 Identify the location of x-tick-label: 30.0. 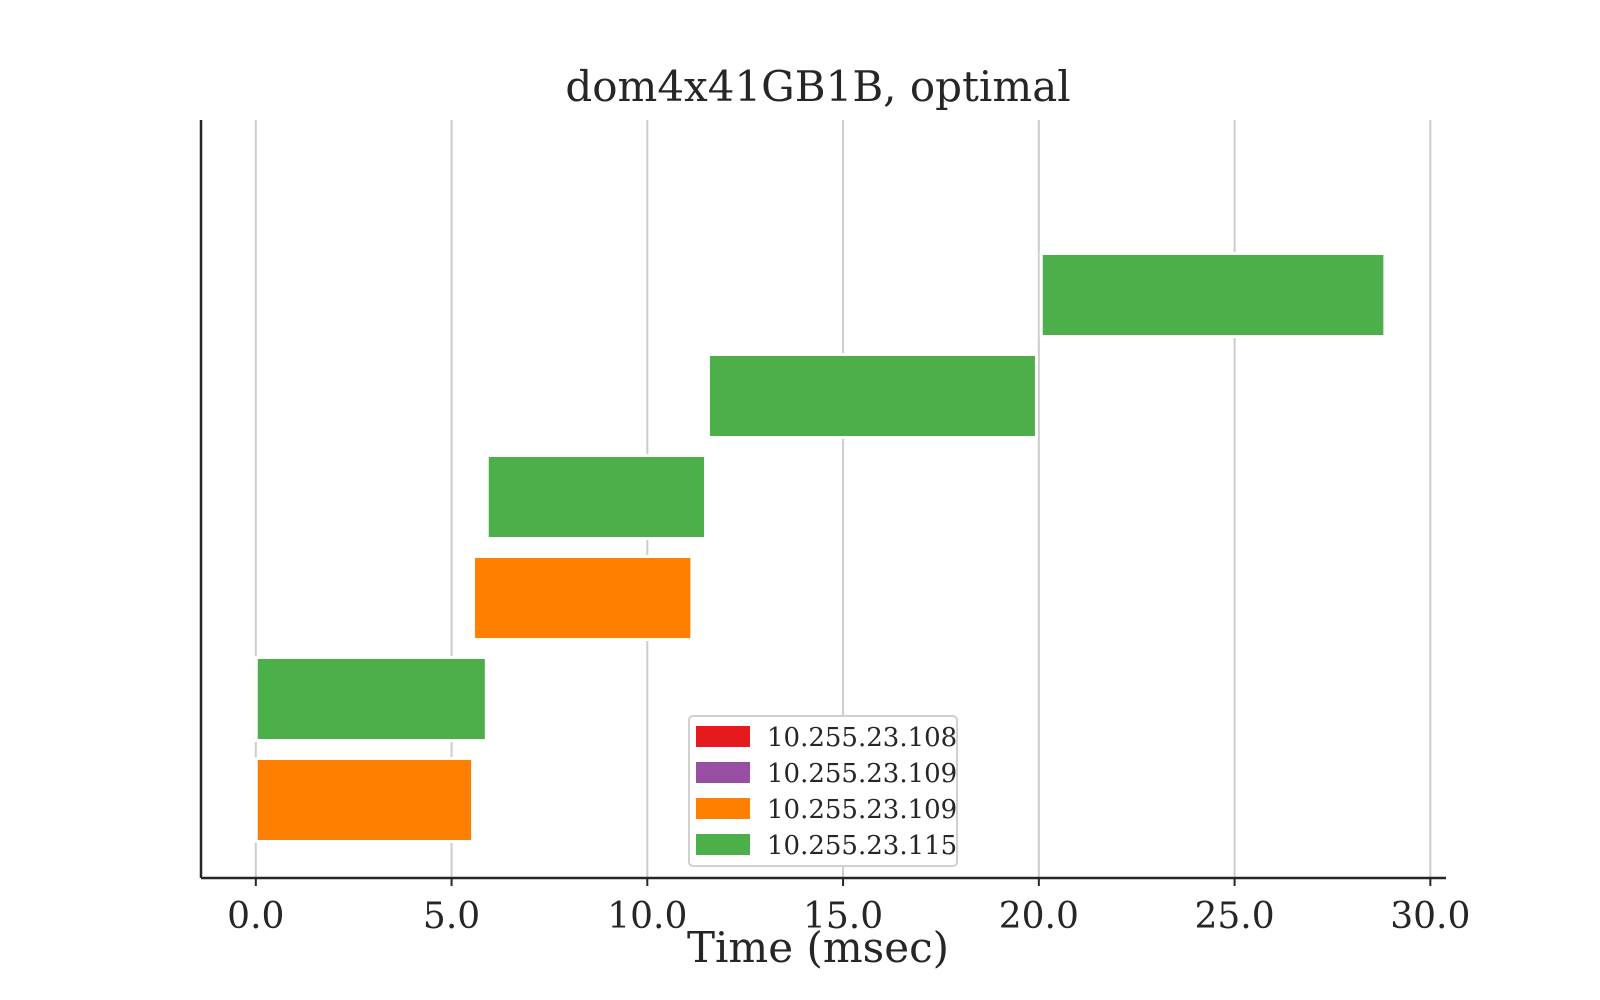
(1430, 916).